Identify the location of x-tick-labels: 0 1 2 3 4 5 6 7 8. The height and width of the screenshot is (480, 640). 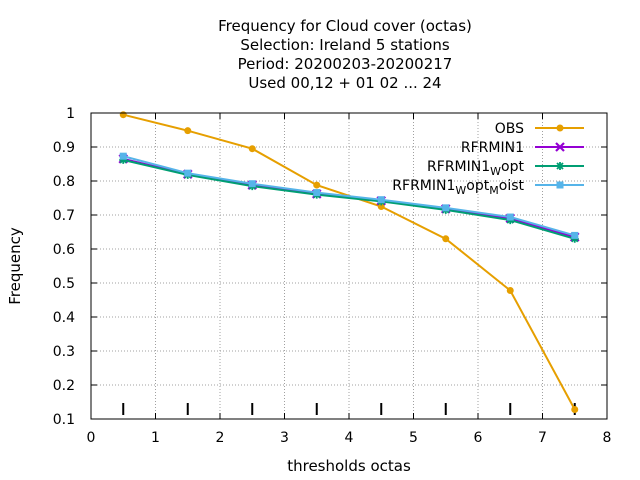
(349, 438).